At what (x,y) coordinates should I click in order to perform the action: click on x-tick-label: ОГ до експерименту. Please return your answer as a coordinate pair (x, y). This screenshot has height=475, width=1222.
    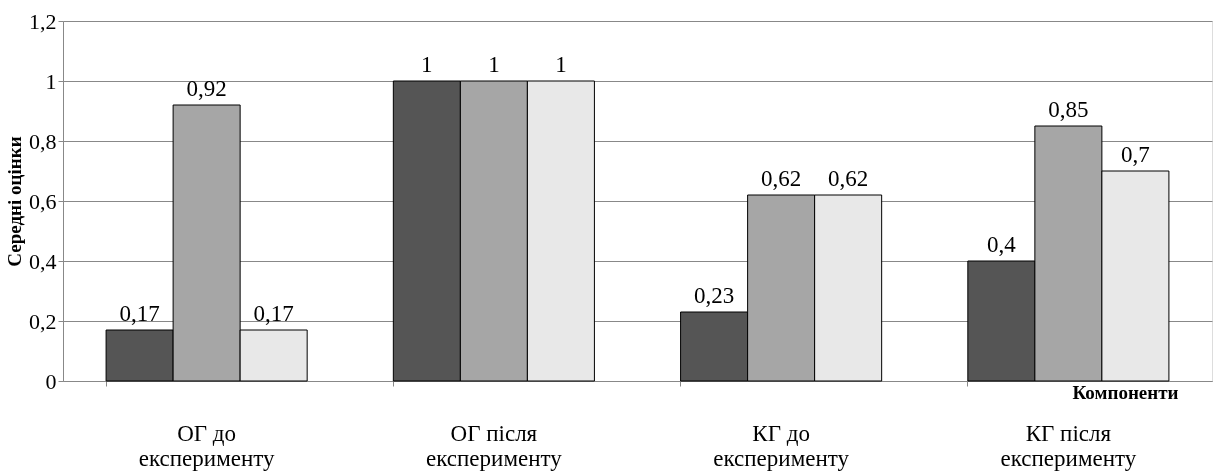
    Looking at the image, I should click on (206, 445).